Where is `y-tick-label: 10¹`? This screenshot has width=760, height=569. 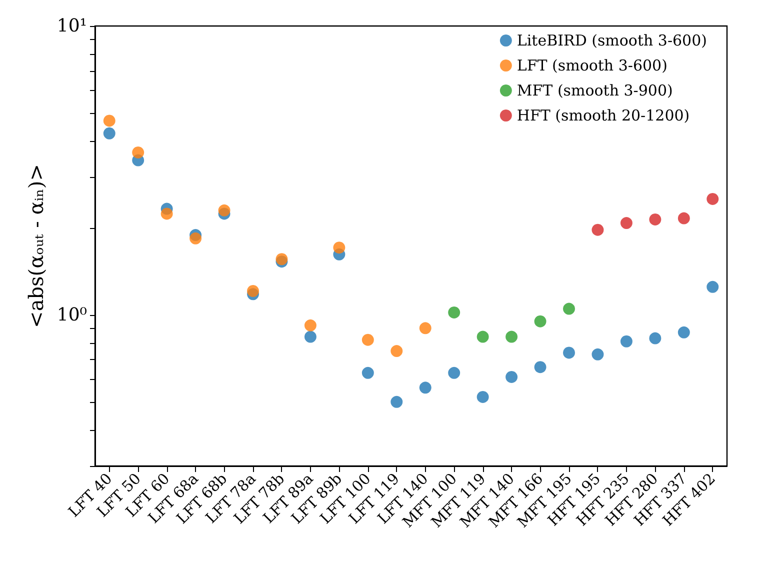 y-tick-label: 10¹ is located at coordinates (71, 26).